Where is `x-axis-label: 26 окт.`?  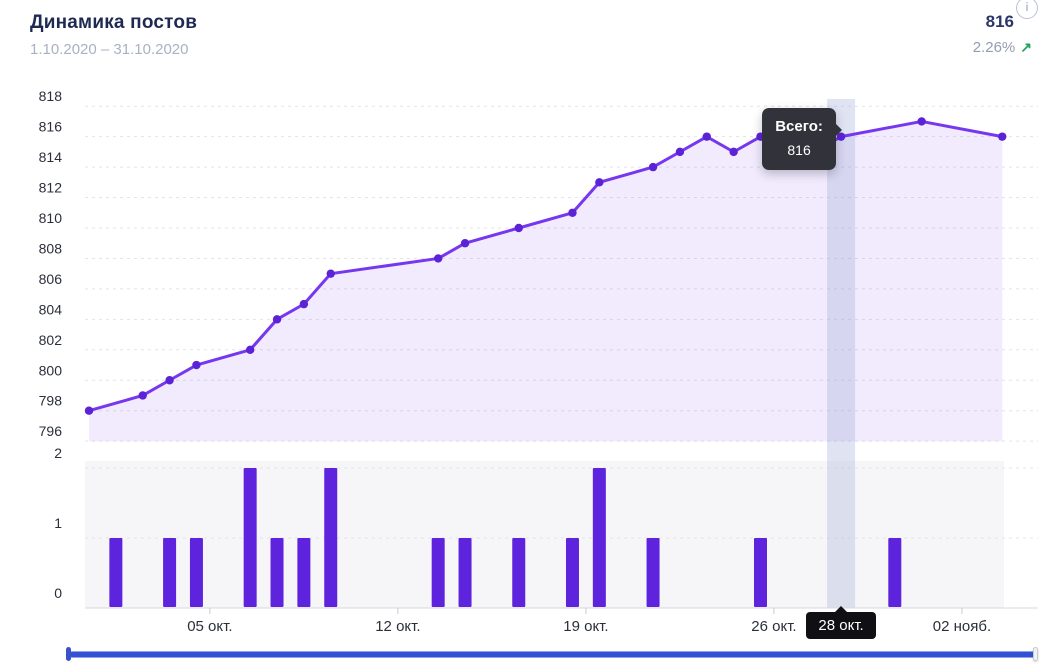
x-axis-label: 26 окт. is located at coordinates (773, 626).